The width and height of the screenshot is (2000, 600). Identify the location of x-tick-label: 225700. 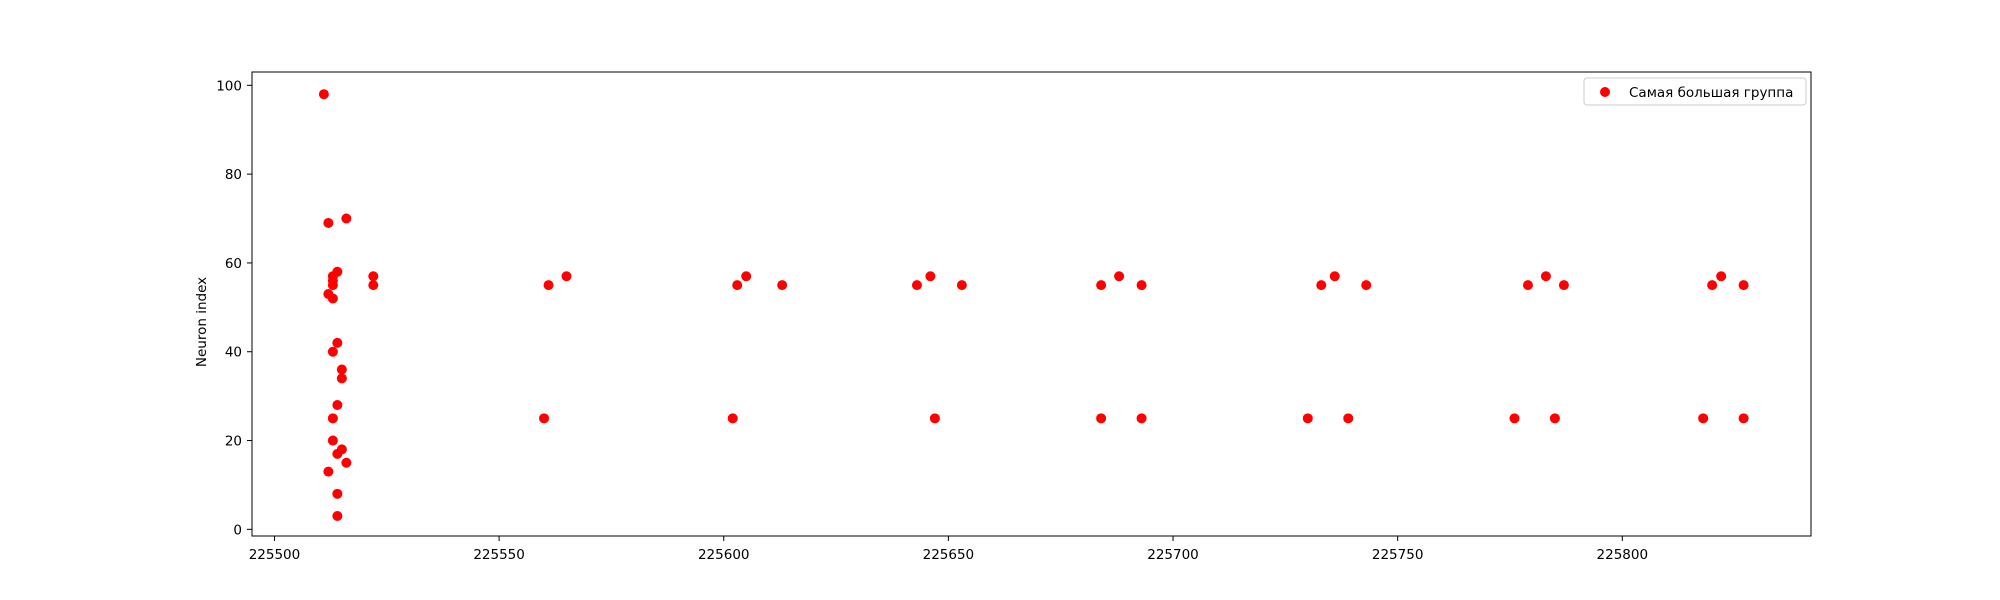
(1173, 555).